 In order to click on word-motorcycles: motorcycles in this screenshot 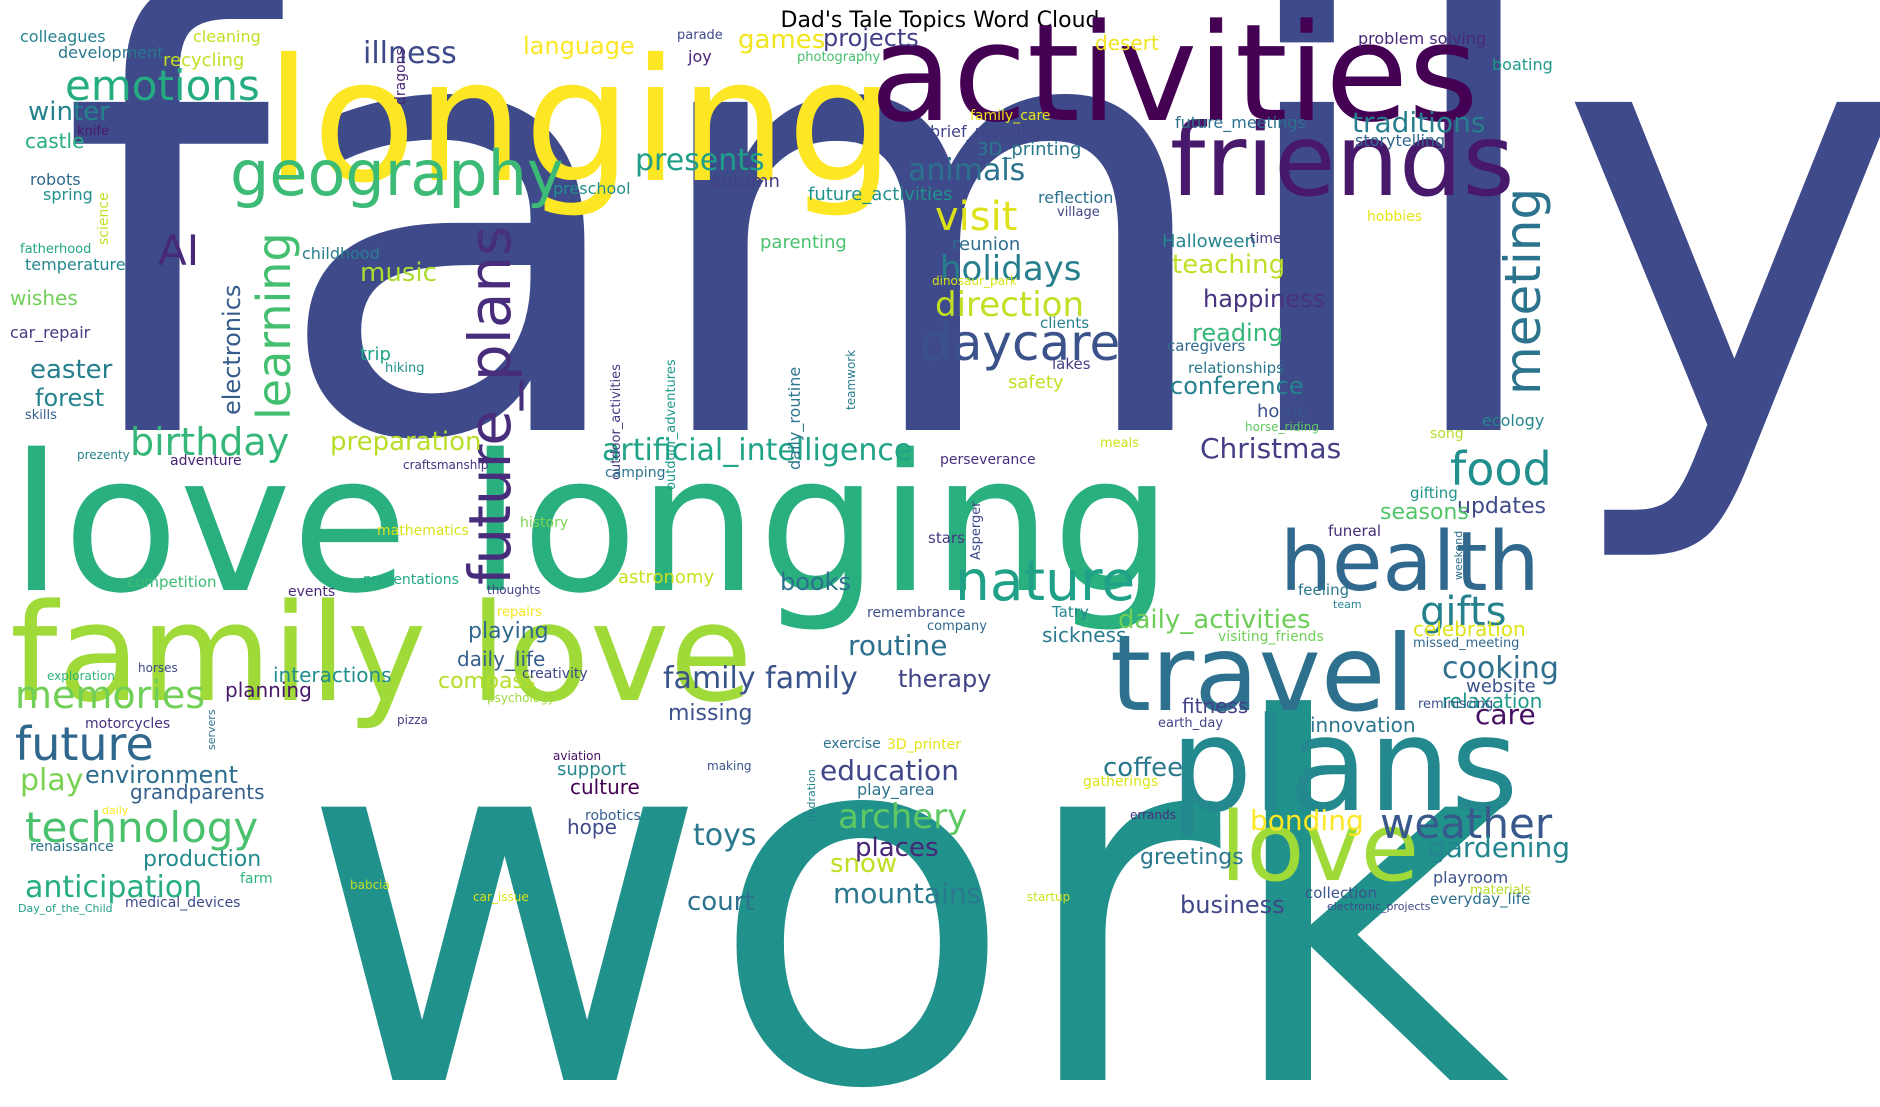, I will do `click(127, 724)`.